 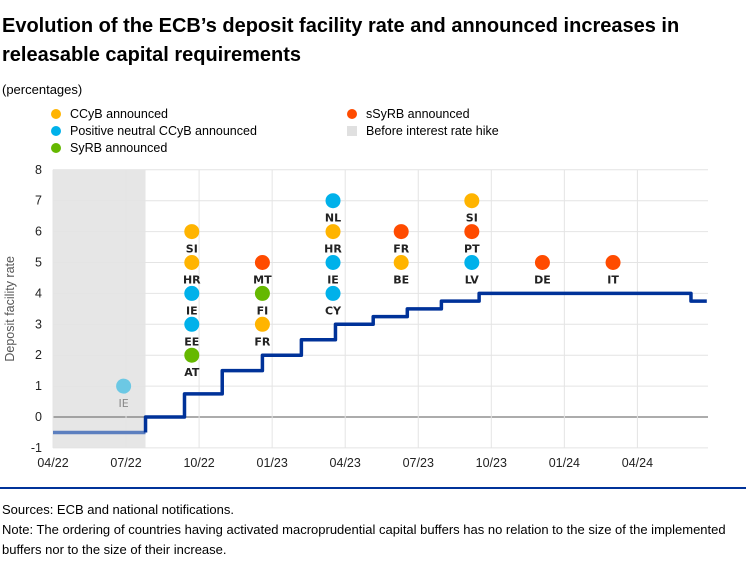 I want to click on point-label: DE, so click(x=542, y=280).